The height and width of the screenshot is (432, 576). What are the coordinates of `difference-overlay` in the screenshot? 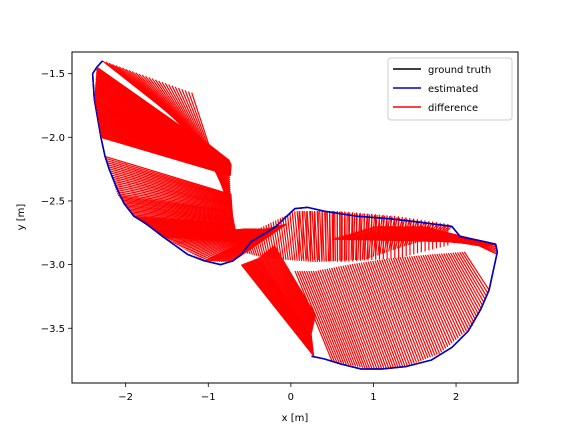 It's located at (163, 121).